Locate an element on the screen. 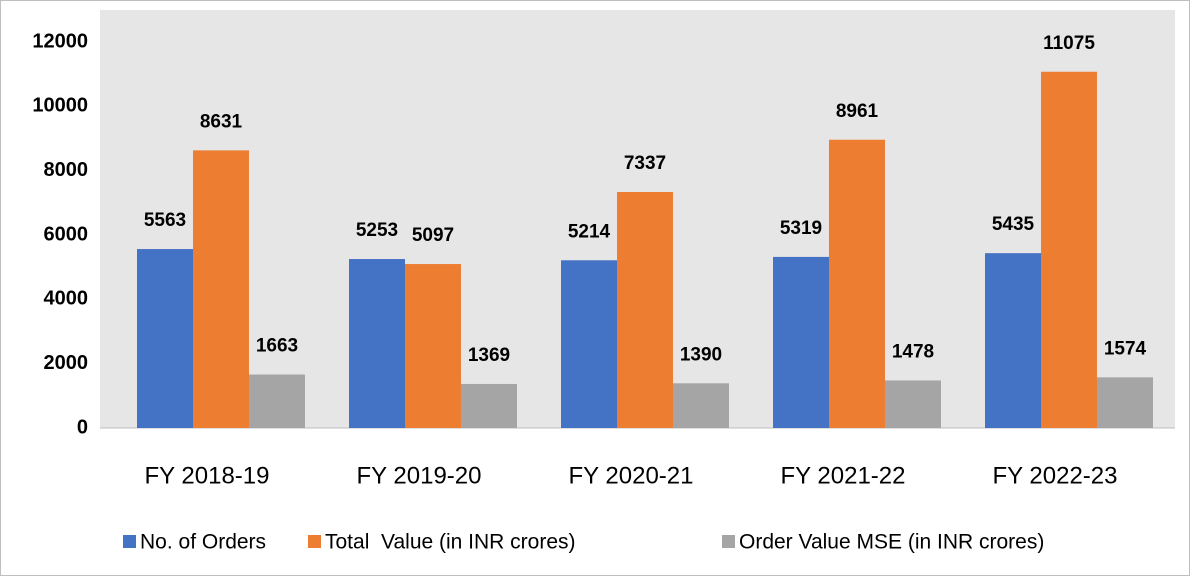 The image size is (1190, 576). data-label: 1369 is located at coordinates (489, 355).